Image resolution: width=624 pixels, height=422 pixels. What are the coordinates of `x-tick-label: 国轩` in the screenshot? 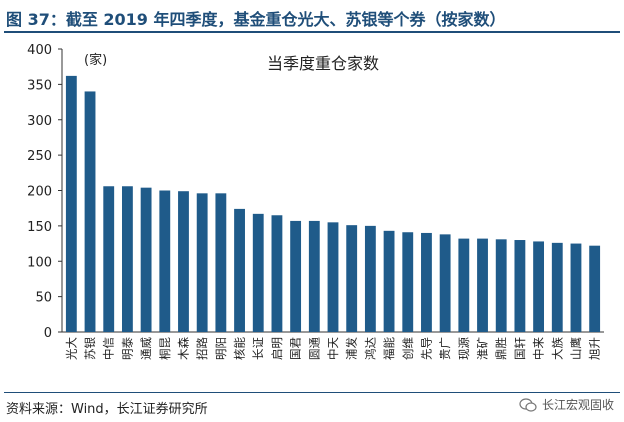 It's located at (520, 348).